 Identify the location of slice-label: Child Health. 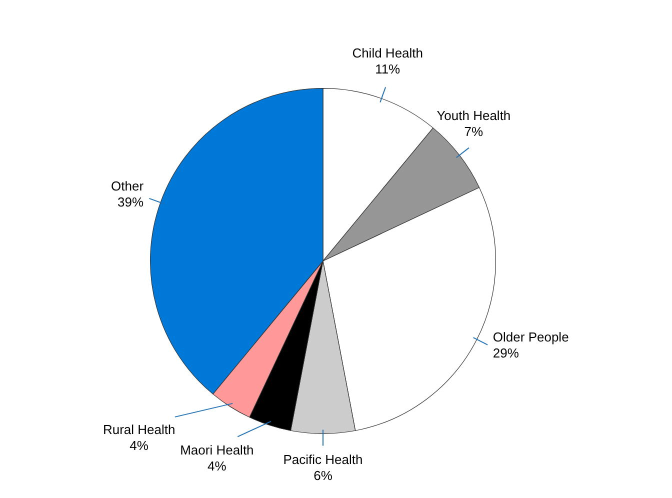
(388, 53).